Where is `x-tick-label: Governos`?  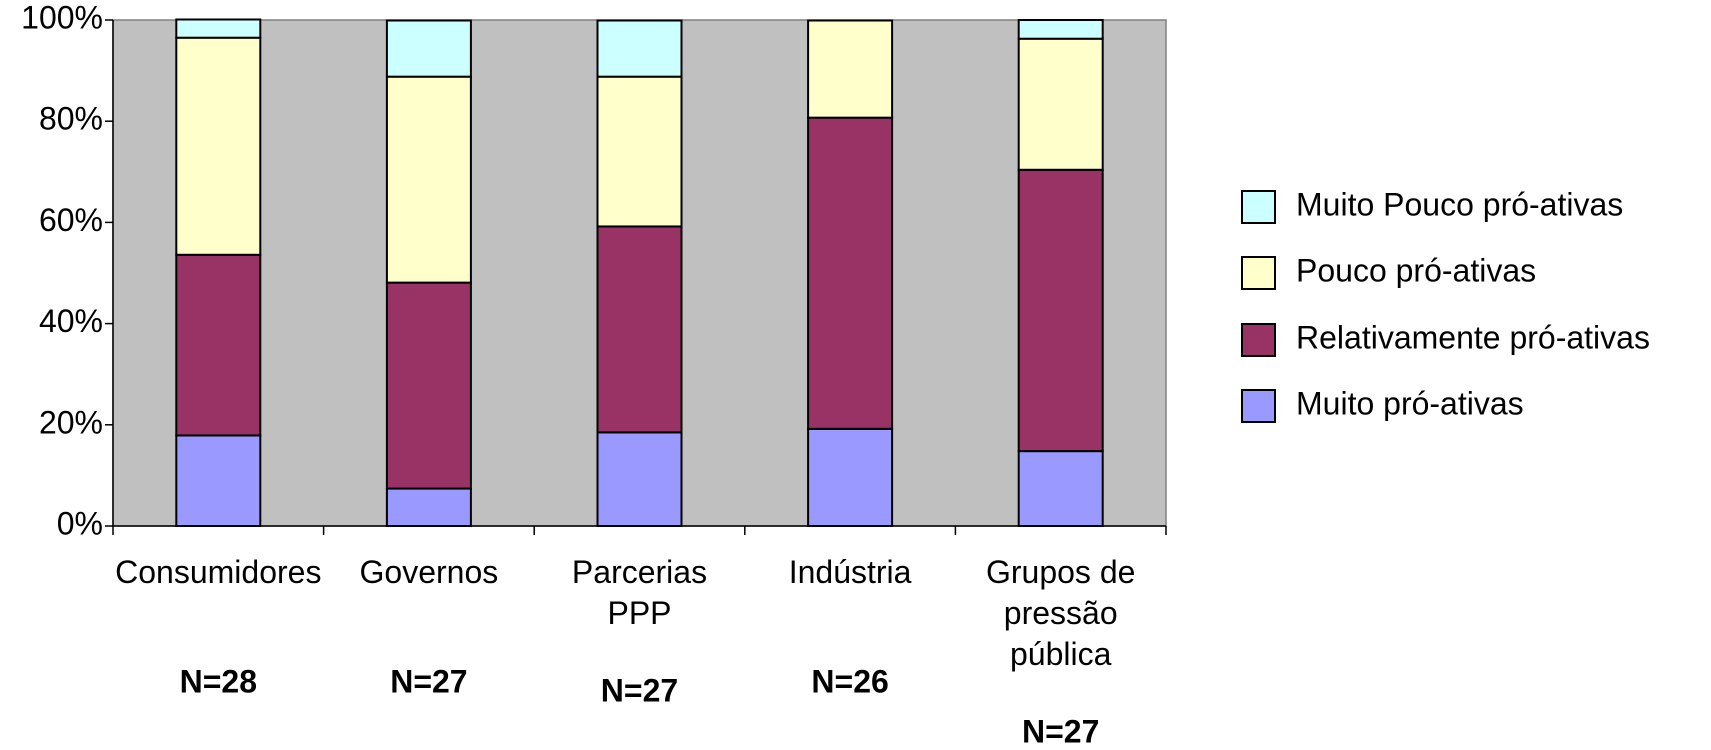
x-tick-label: Governos is located at coordinates (429, 572).